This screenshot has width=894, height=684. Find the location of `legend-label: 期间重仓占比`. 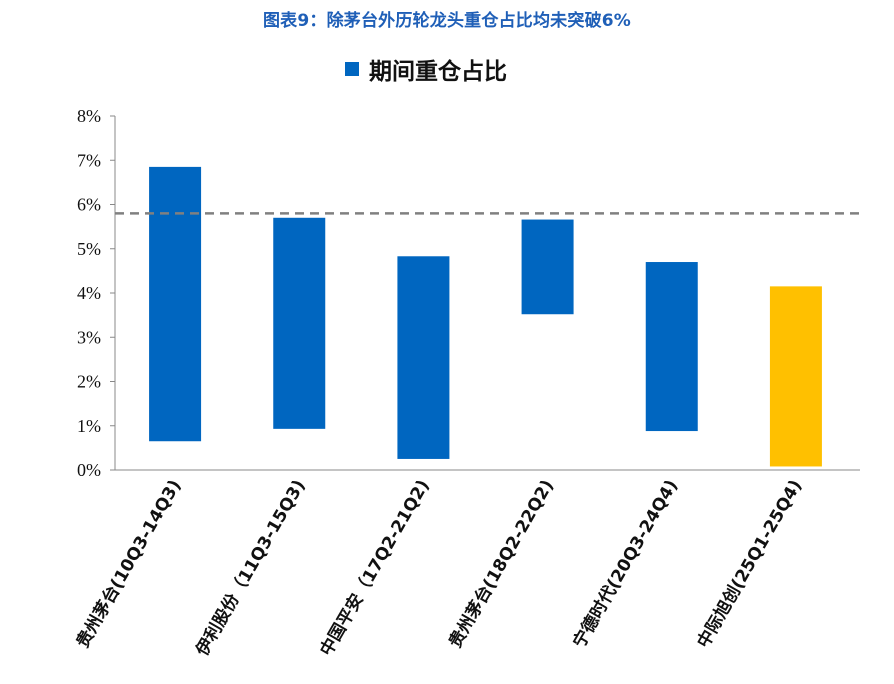

legend-label: 期间重仓占比 is located at coordinates (438, 72).